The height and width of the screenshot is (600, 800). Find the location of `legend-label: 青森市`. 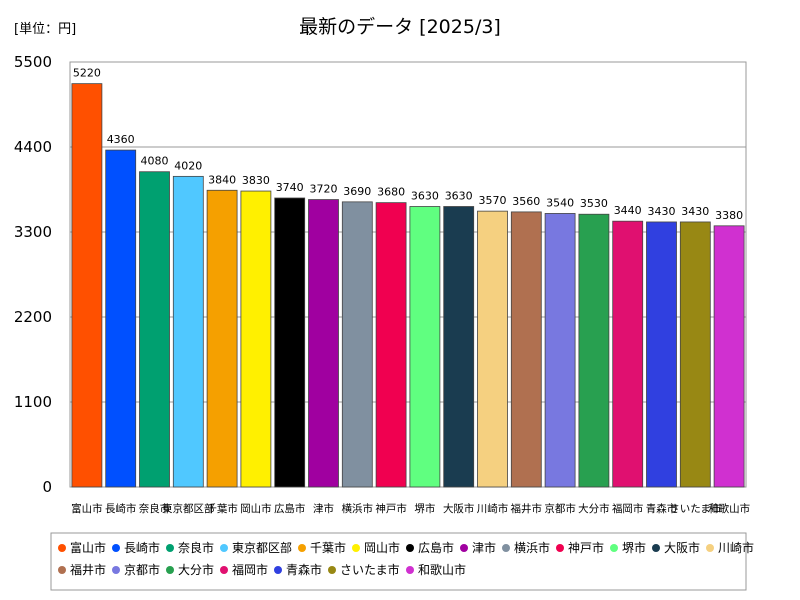

legend-label: 青森市 is located at coordinates (304, 569).